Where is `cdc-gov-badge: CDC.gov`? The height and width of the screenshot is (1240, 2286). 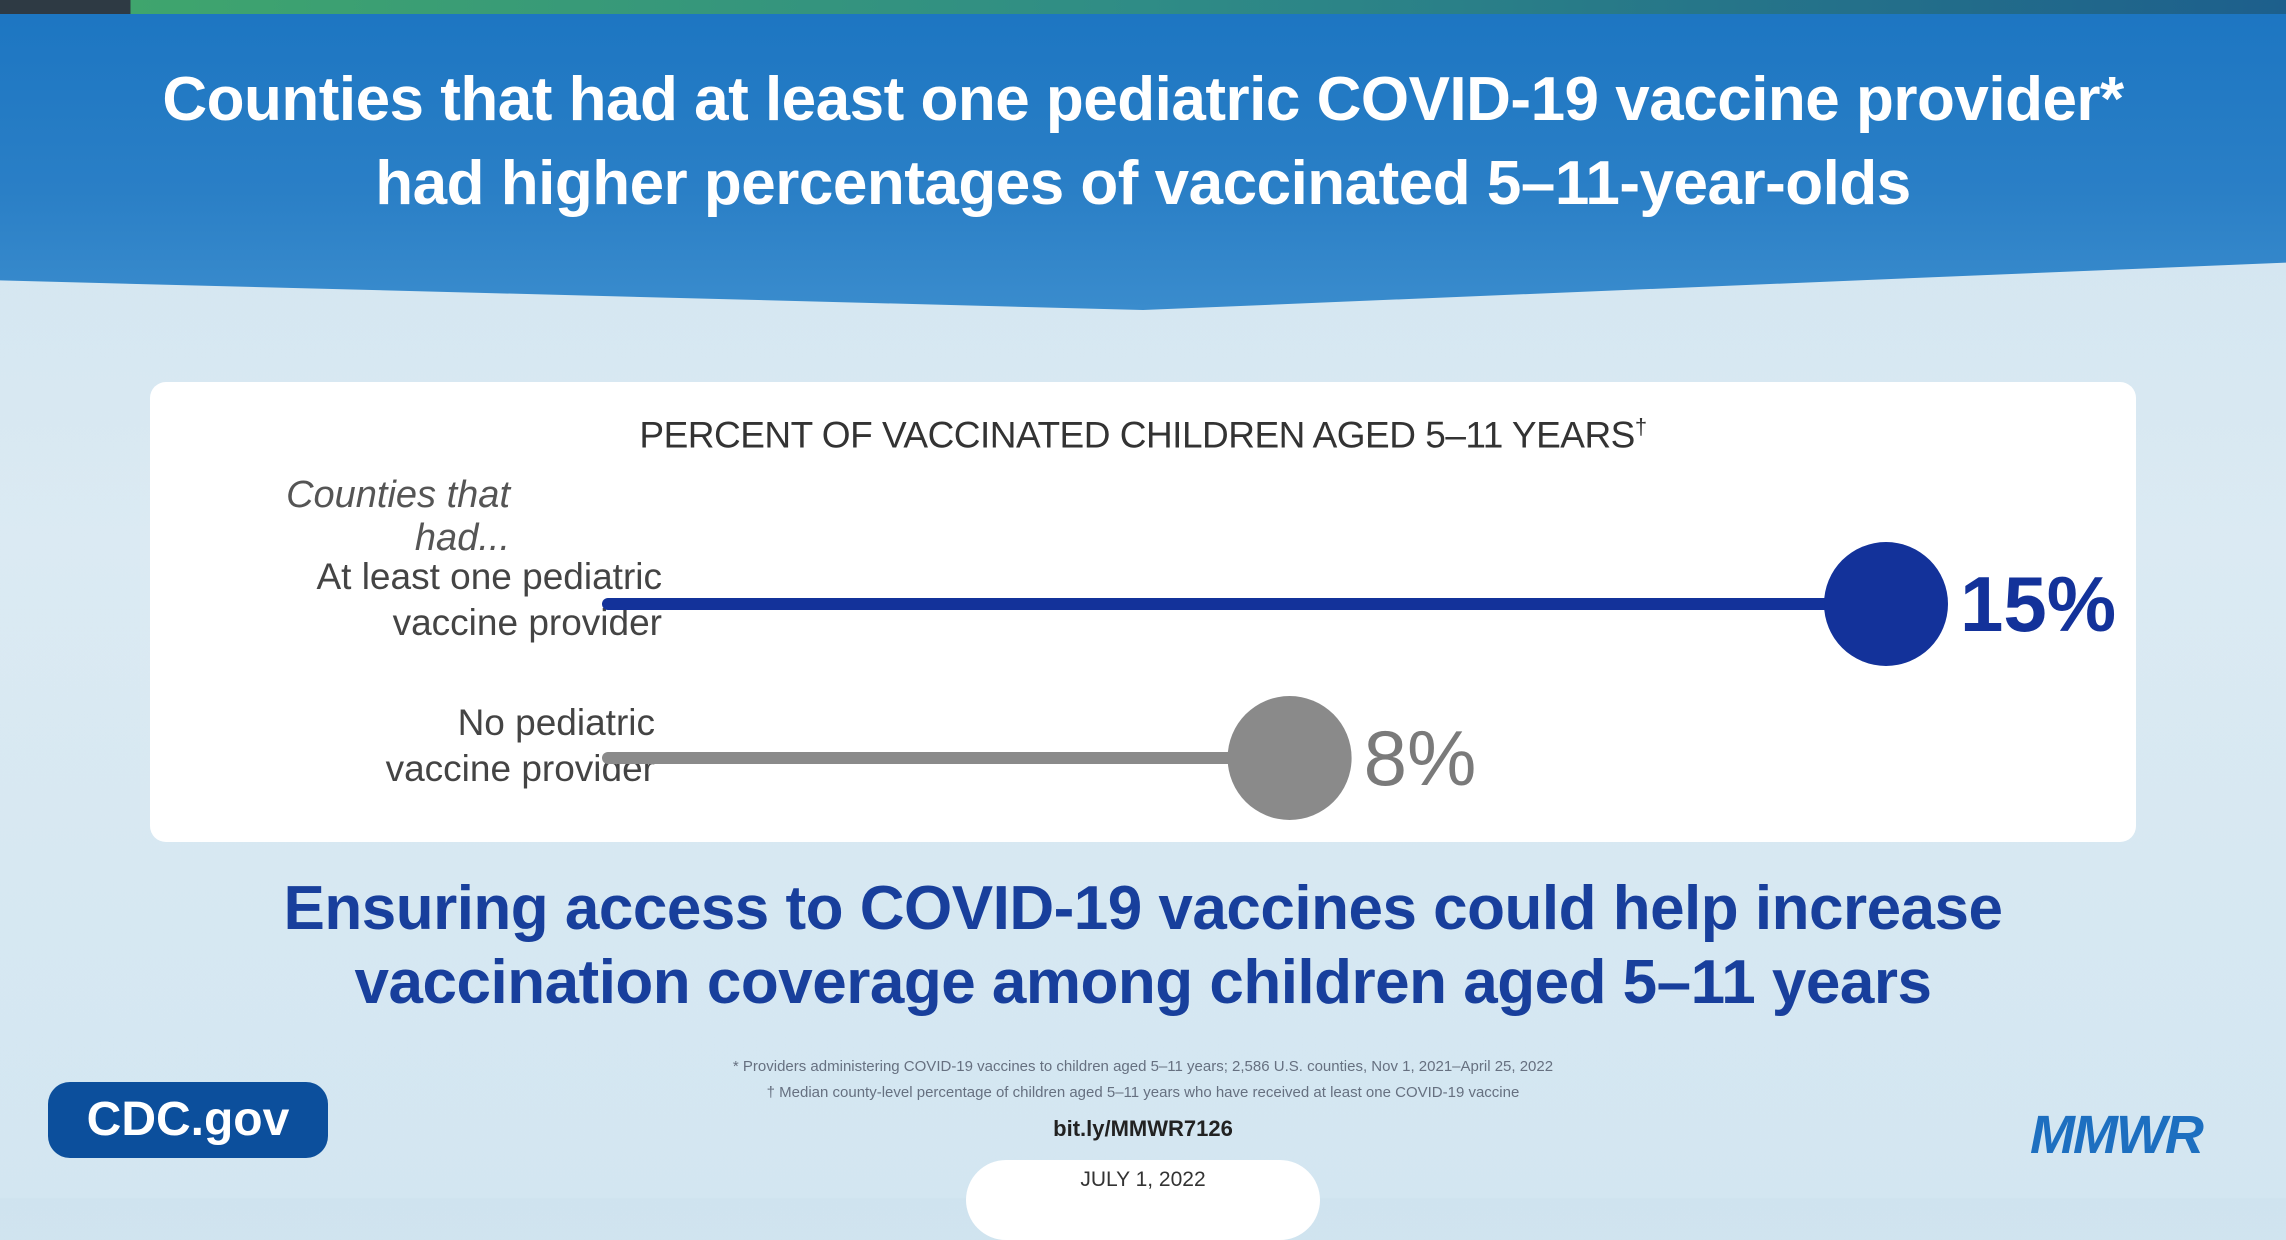
cdc-gov-badge: CDC.gov is located at coordinates (188, 1120).